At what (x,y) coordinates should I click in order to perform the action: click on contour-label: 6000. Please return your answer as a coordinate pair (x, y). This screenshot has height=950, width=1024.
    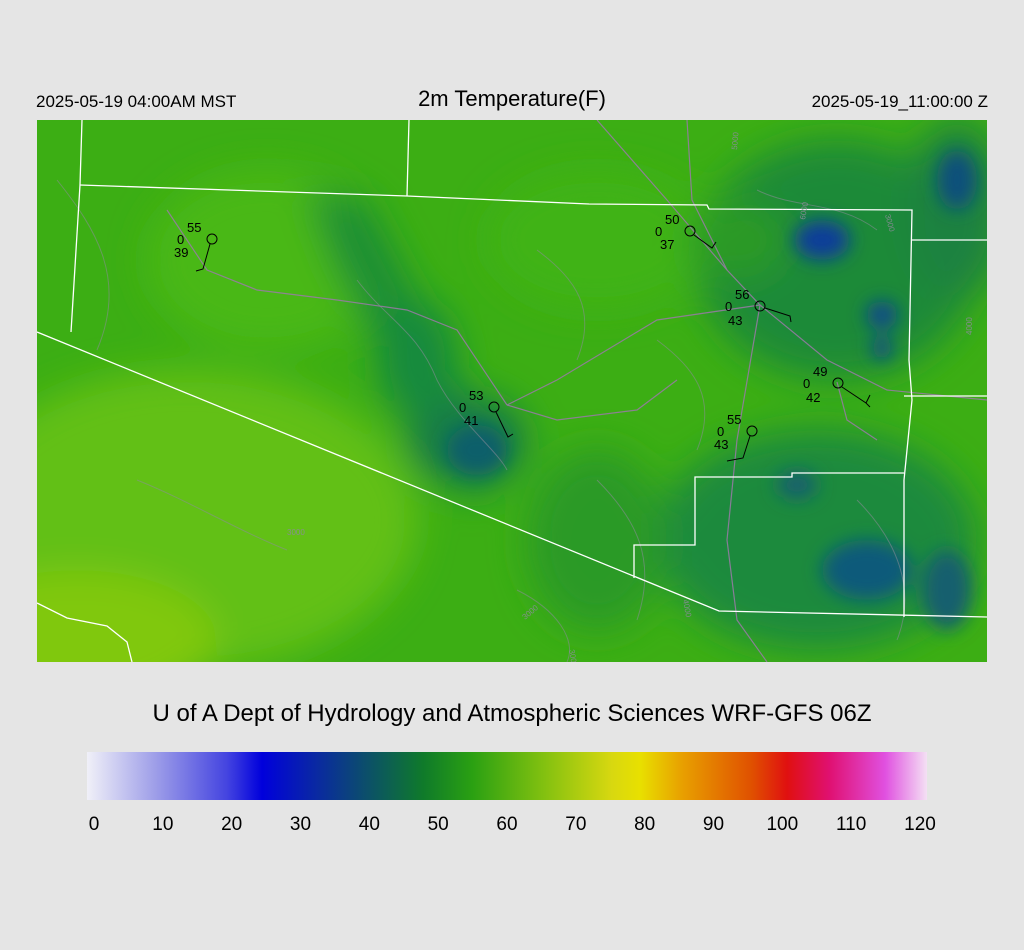
    Looking at the image, I should click on (804, 211).